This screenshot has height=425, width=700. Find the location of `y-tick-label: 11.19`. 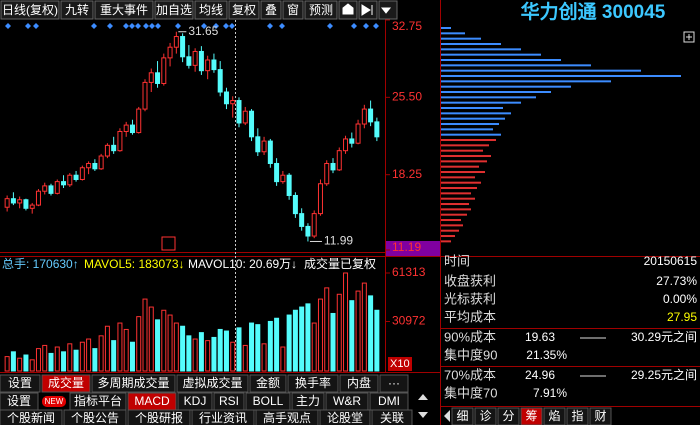

y-tick-label: 11.19 is located at coordinates (406, 247).